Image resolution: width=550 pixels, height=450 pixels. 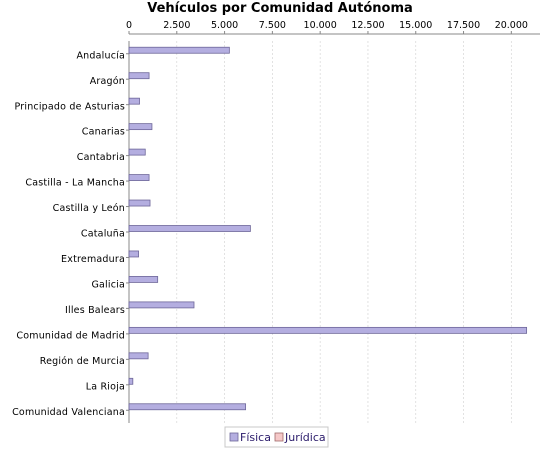 I want to click on x-tick-label: 17.500, so click(x=463, y=25).